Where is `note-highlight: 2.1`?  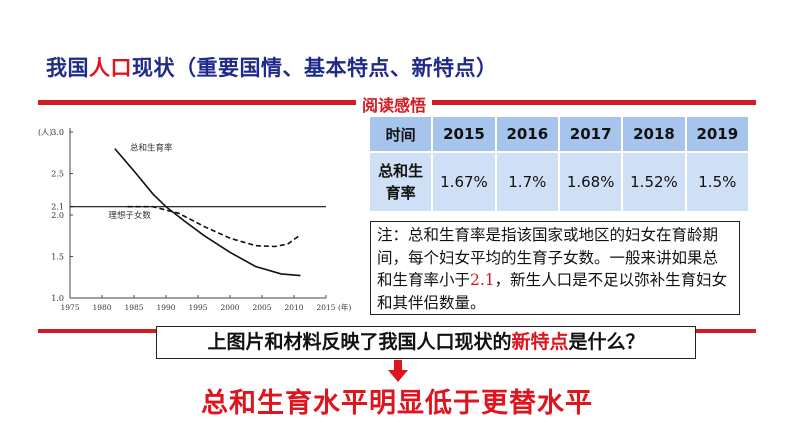 note-highlight: 2.1 is located at coordinates (482, 280).